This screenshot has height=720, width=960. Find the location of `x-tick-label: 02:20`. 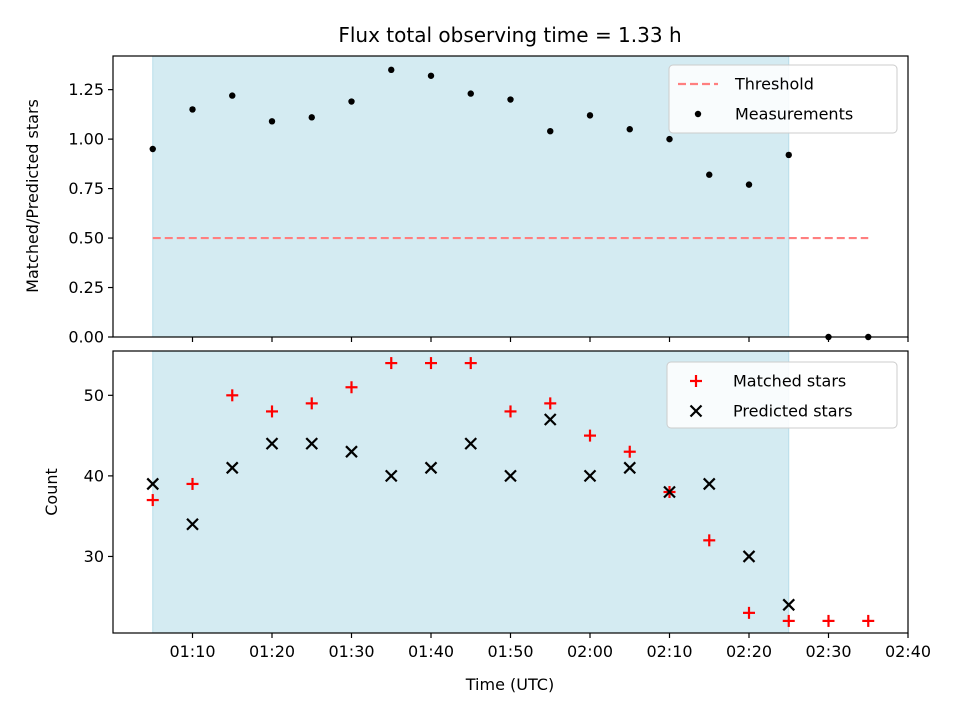

x-tick-label: 02:20 is located at coordinates (749, 651).